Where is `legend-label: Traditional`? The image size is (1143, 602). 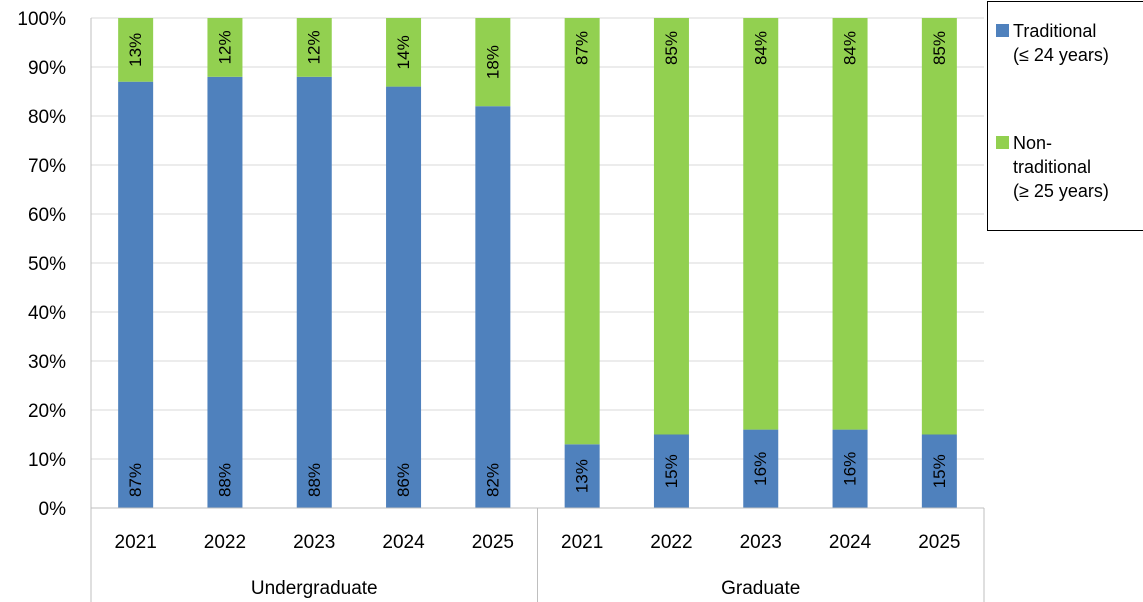
legend-label: Traditional is located at coordinates (1054, 31).